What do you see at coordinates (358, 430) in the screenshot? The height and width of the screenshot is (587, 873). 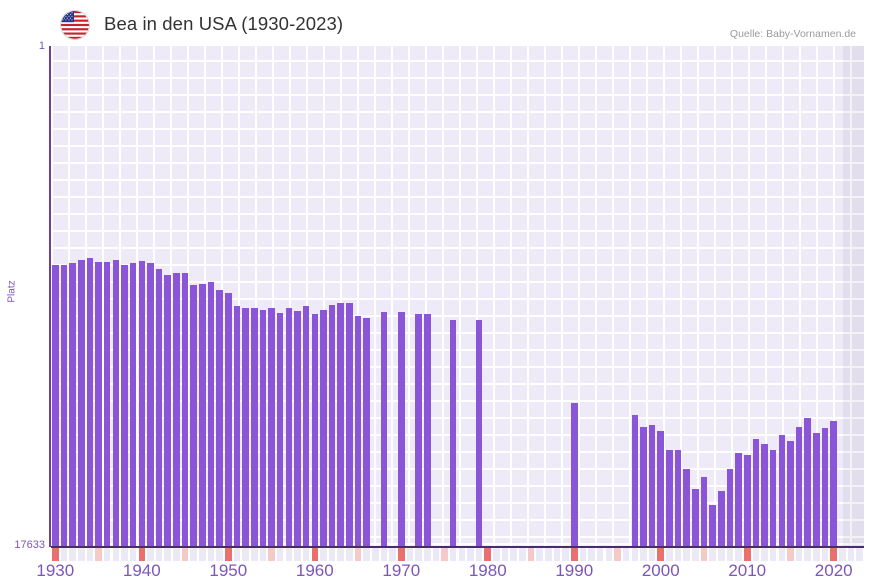 I see `bar-1965` at bounding box center [358, 430].